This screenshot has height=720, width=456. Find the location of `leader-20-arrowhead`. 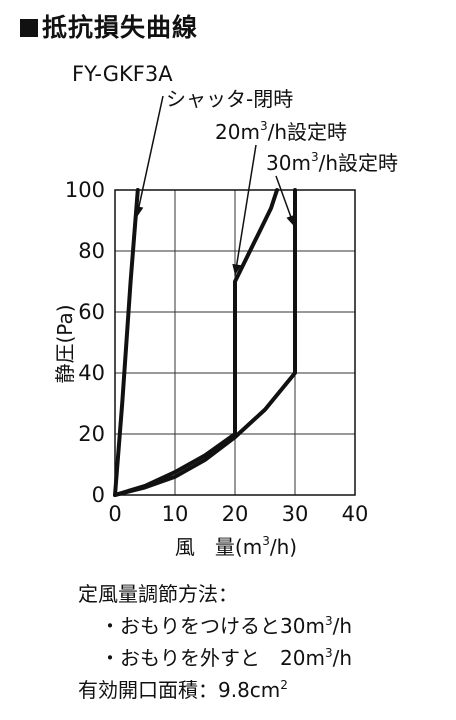

leader-20-arrowhead is located at coordinates (237, 269).